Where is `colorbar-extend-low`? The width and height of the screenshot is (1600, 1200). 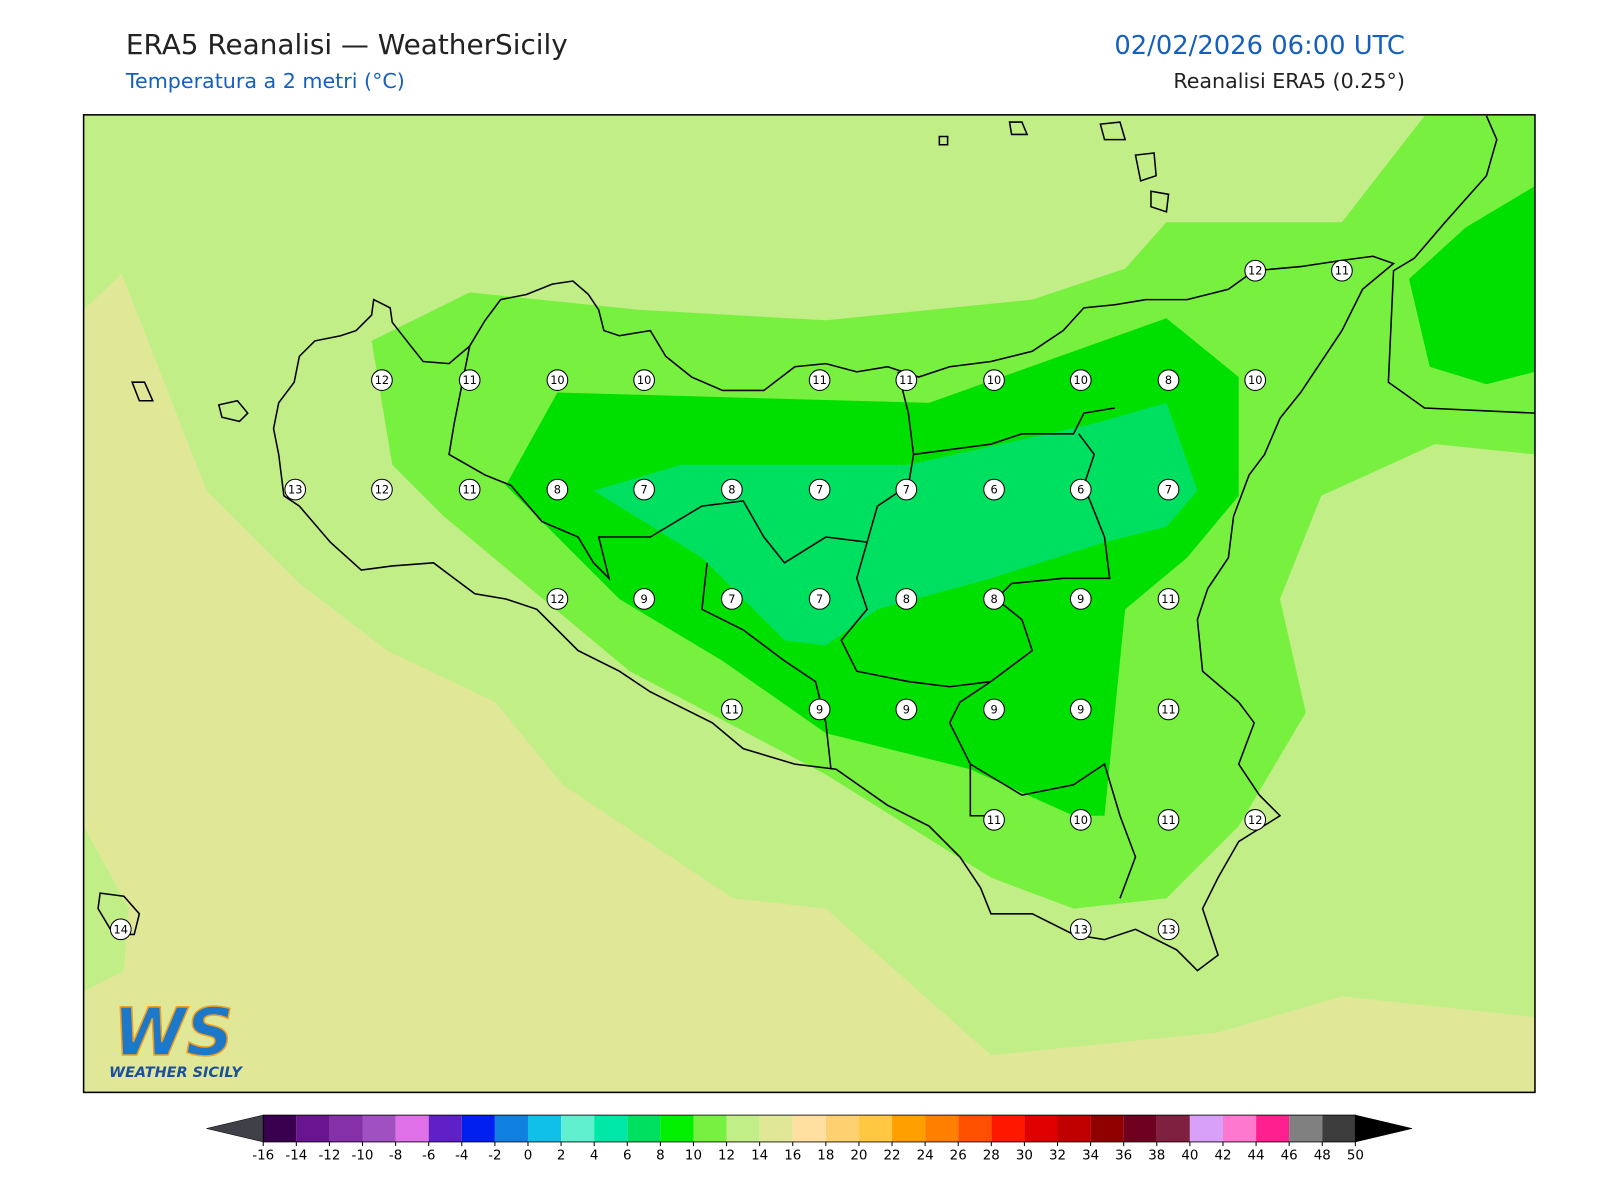 colorbar-extend-low is located at coordinates (235, 1128).